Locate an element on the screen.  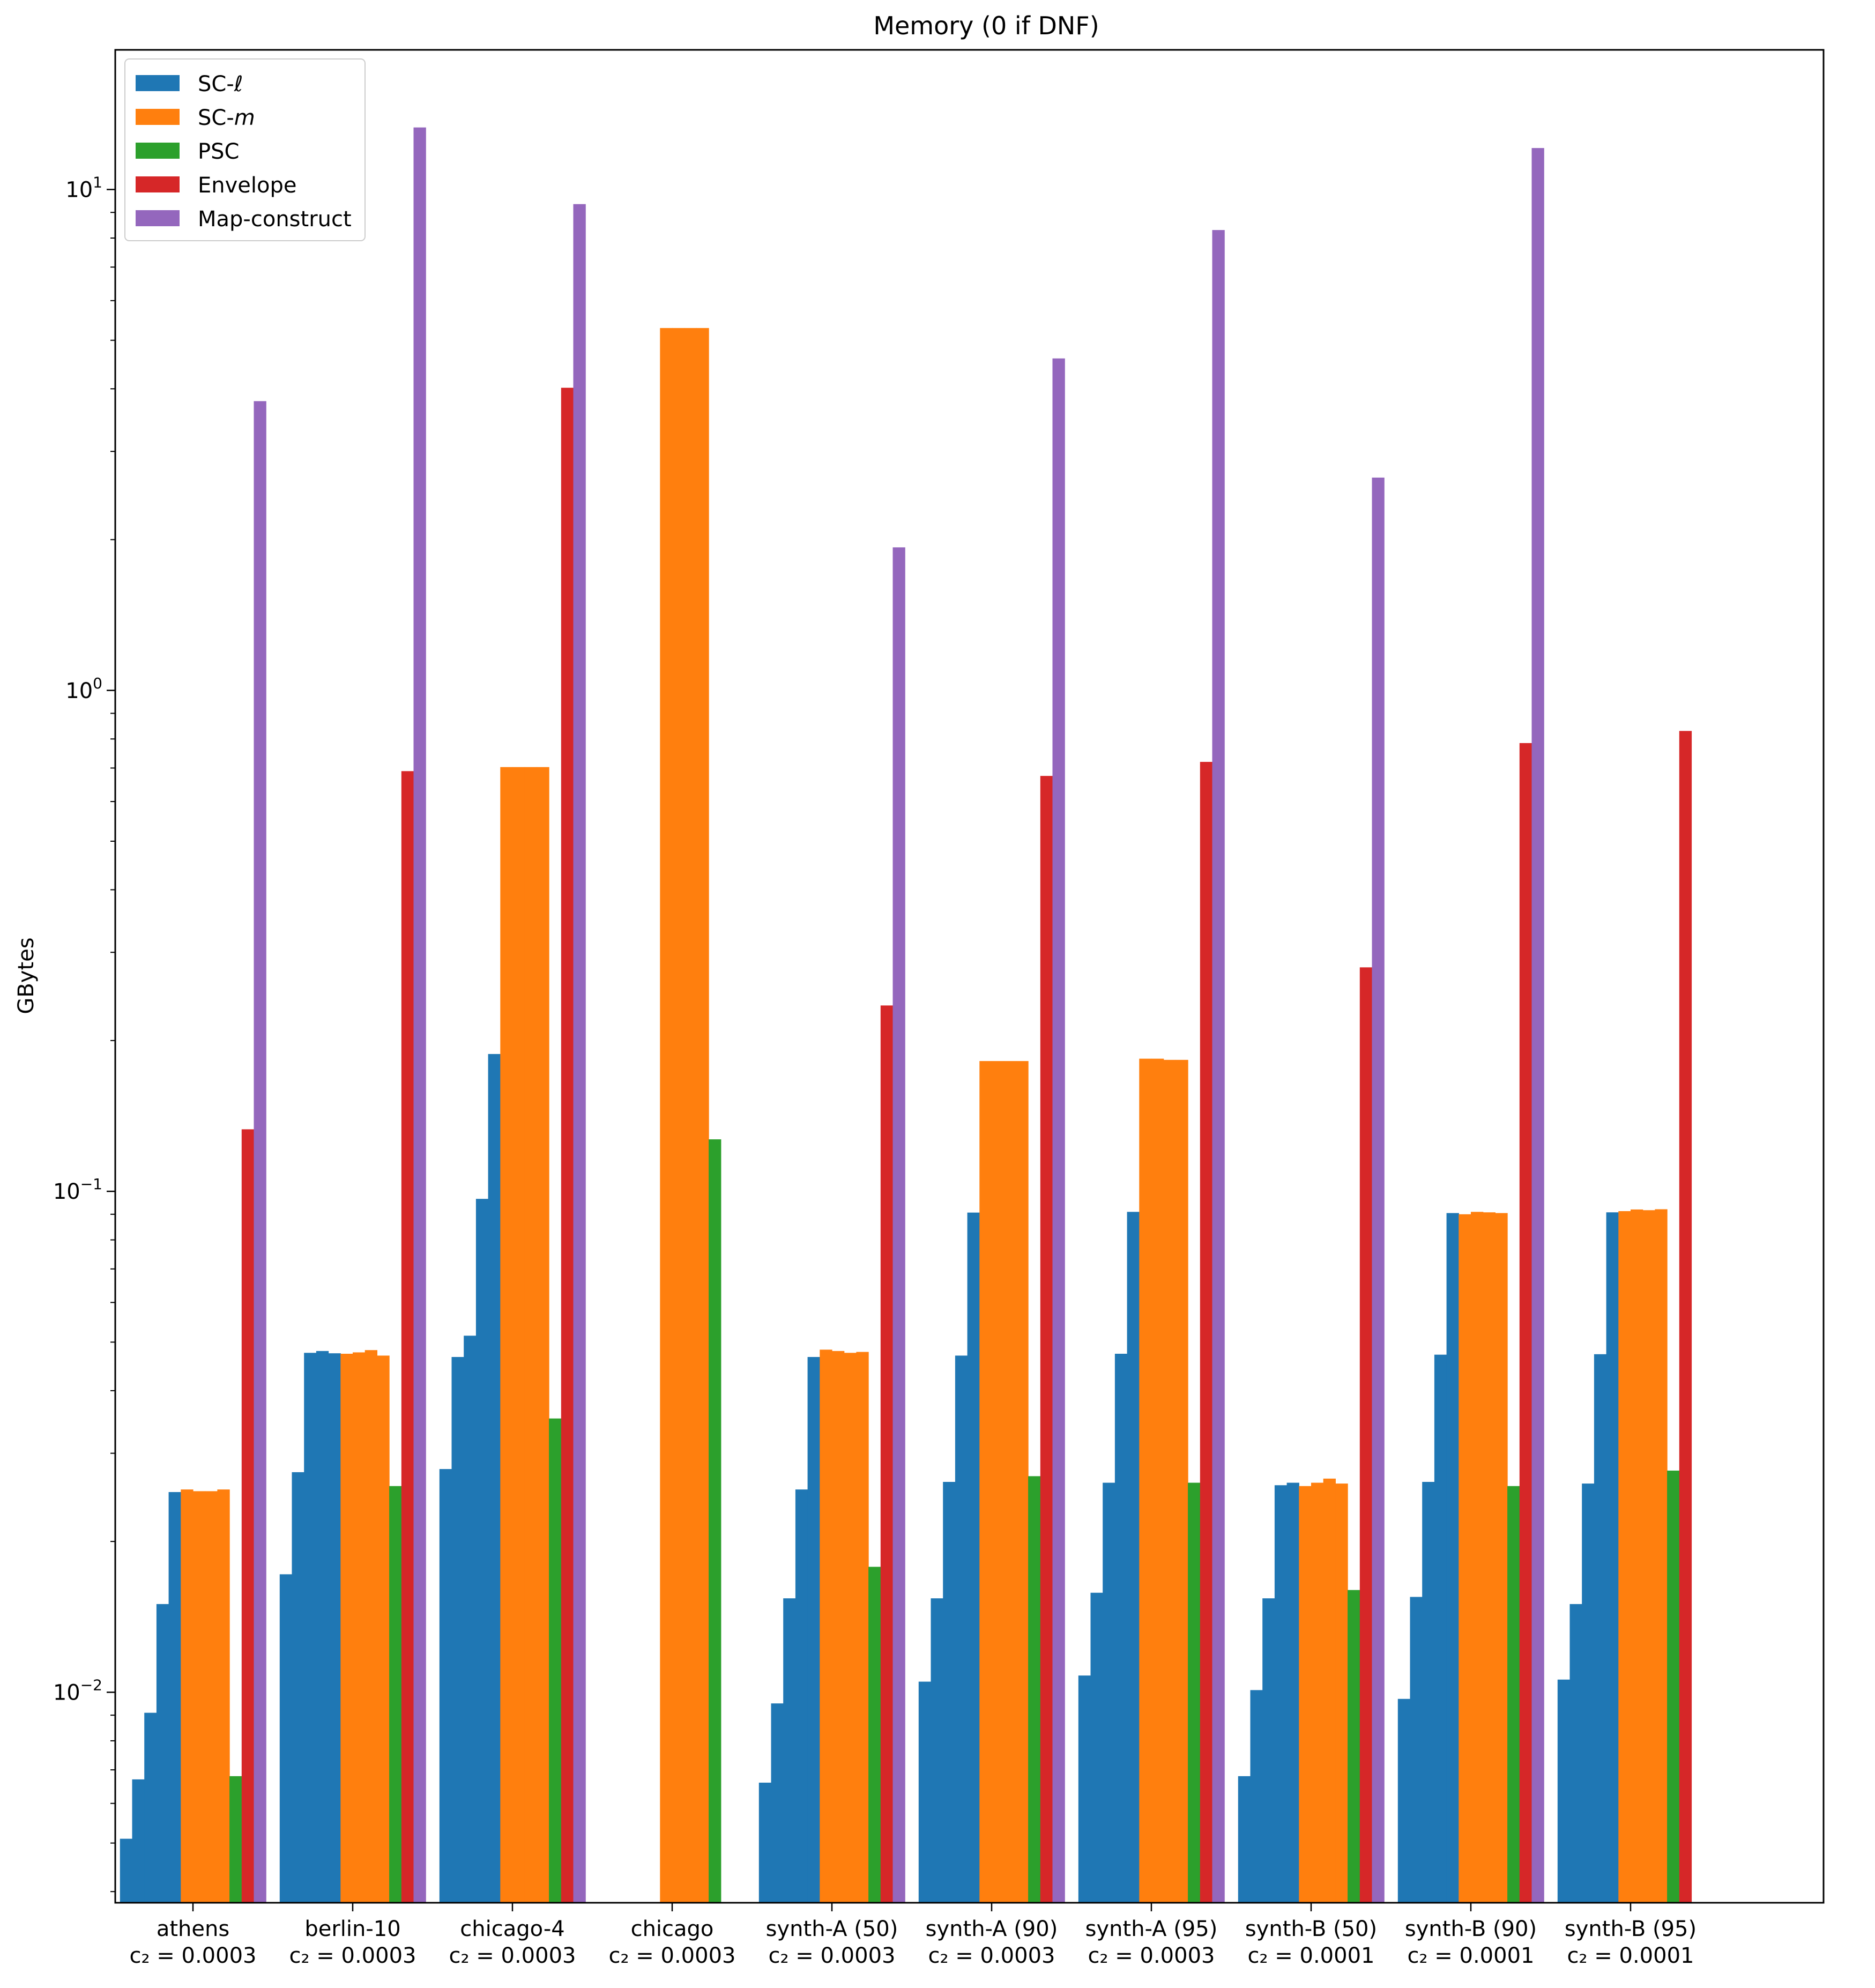
x-tick-label: chicago-4 is located at coordinates (512, 1929).